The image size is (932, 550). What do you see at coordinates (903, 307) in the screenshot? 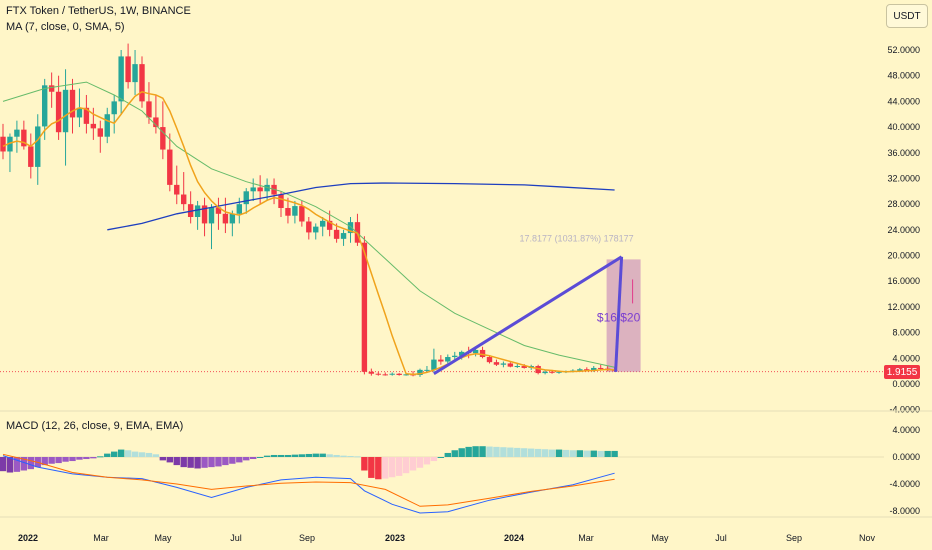
I see `price-tick-label: 12.0000` at bounding box center [903, 307].